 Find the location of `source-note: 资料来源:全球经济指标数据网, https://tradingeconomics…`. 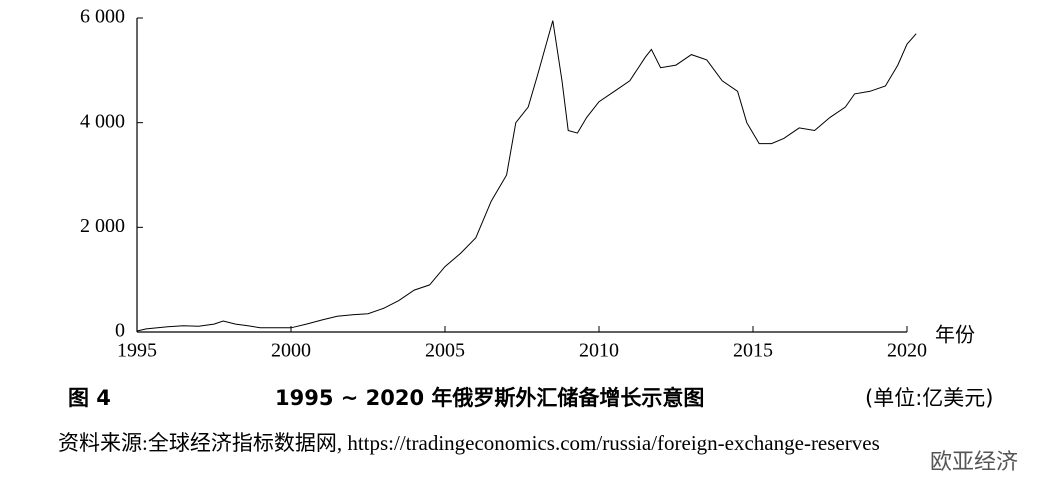

source-note: 资料来源:全球经济指标数据网, https://tradingeconomics… is located at coordinates (469, 443).